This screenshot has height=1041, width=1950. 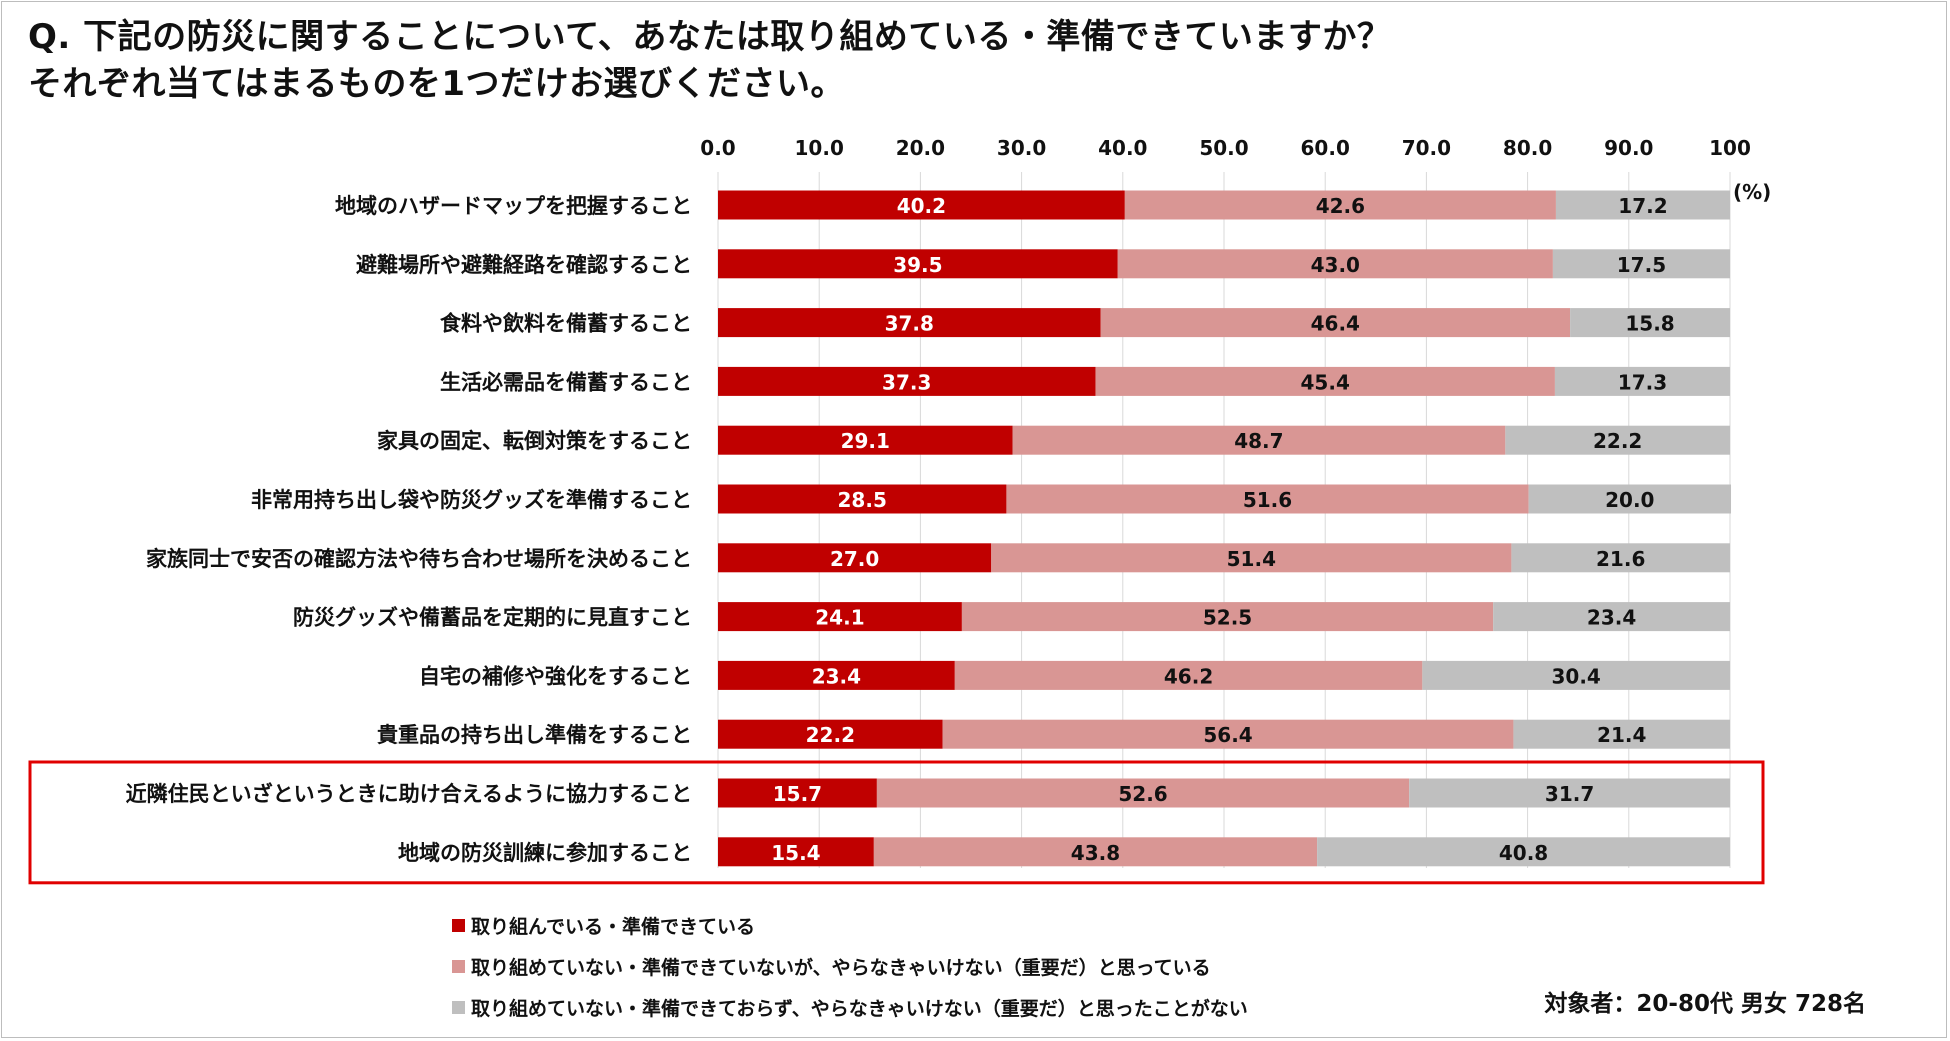 I want to click on category-label: 自宅の補修や強化をすること, so click(x=555, y=676).